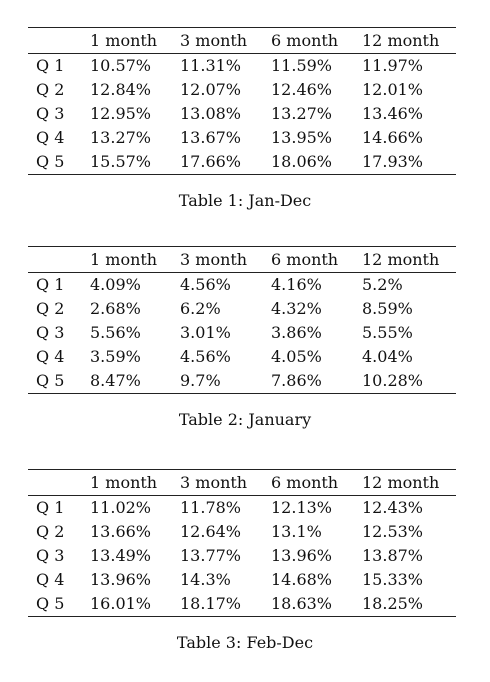 This screenshot has height=682, width=490. I want to click on table-cell: 11.02%, so click(121, 507).